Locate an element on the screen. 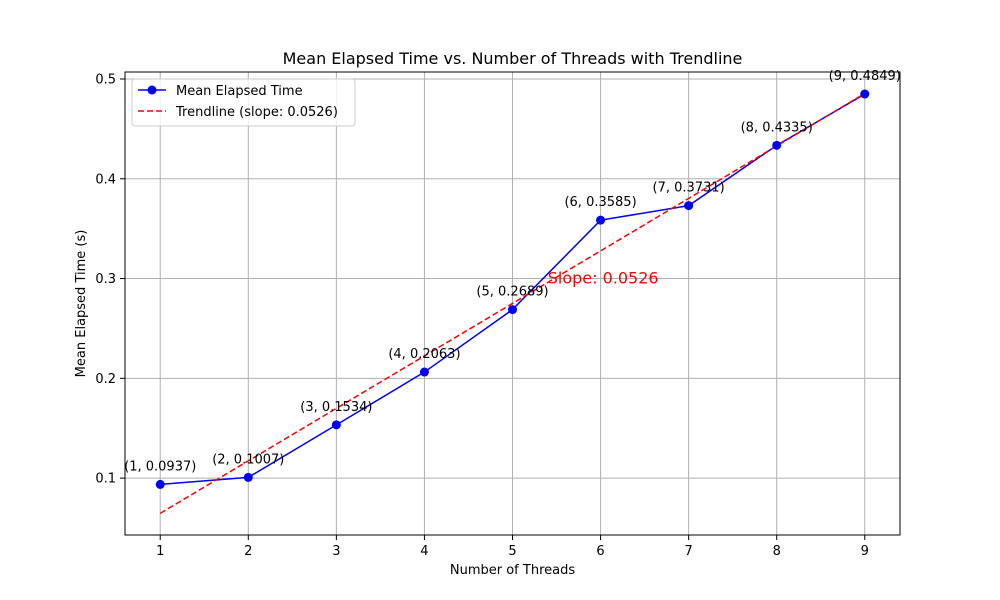 The height and width of the screenshot is (600, 1000). y-tick-label: 0.3 is located at coordinates (105, 279).